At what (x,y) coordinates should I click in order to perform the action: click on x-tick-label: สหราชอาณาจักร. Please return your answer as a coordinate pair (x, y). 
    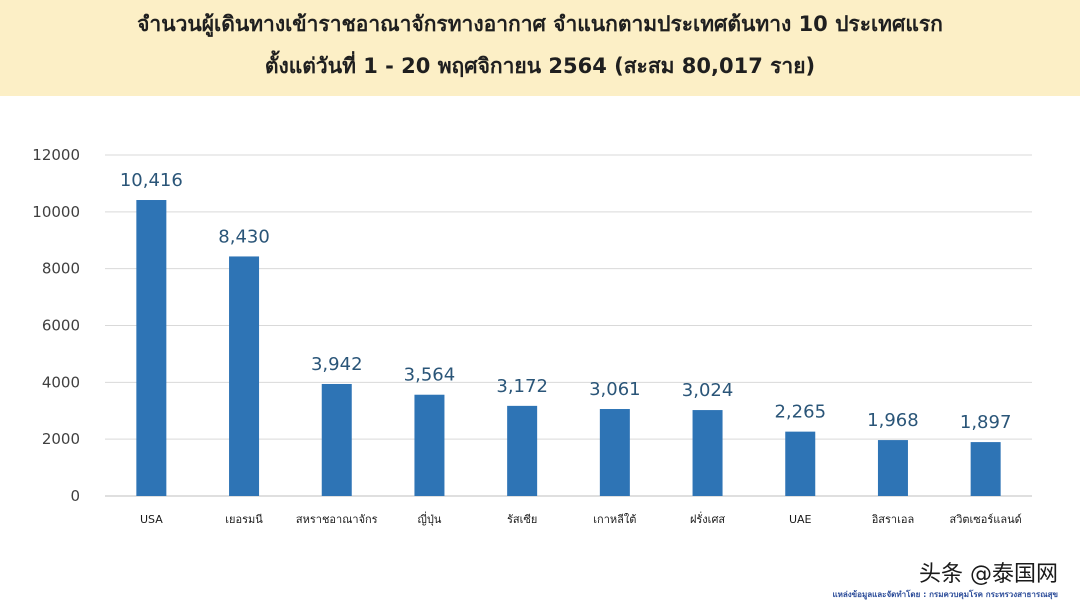
    Looking at the image, I should click on (337, 519).